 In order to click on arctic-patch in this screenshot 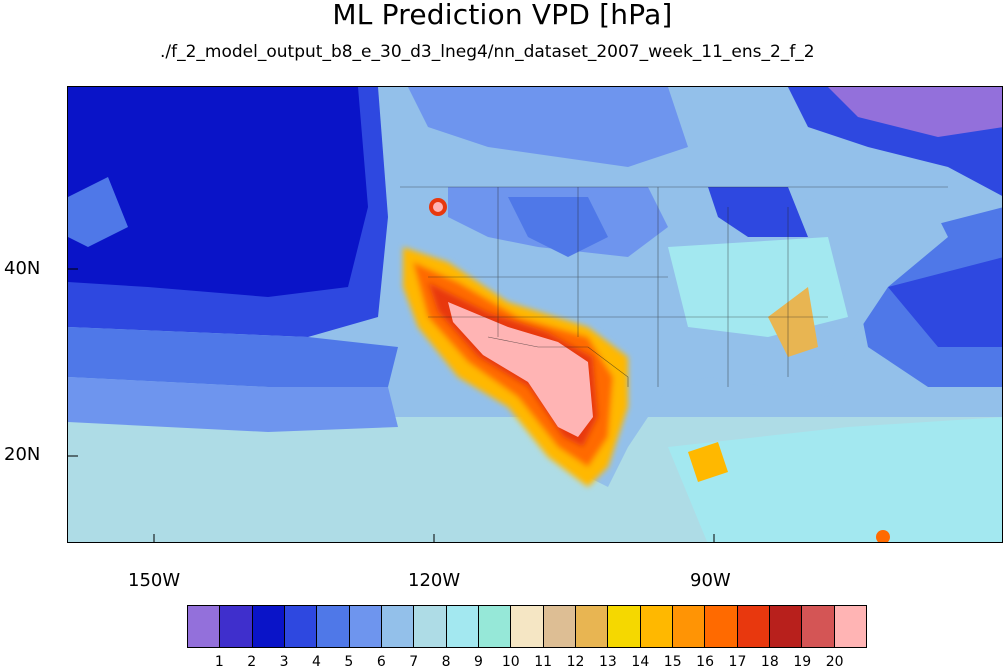, I will do `click(915, 112)`.